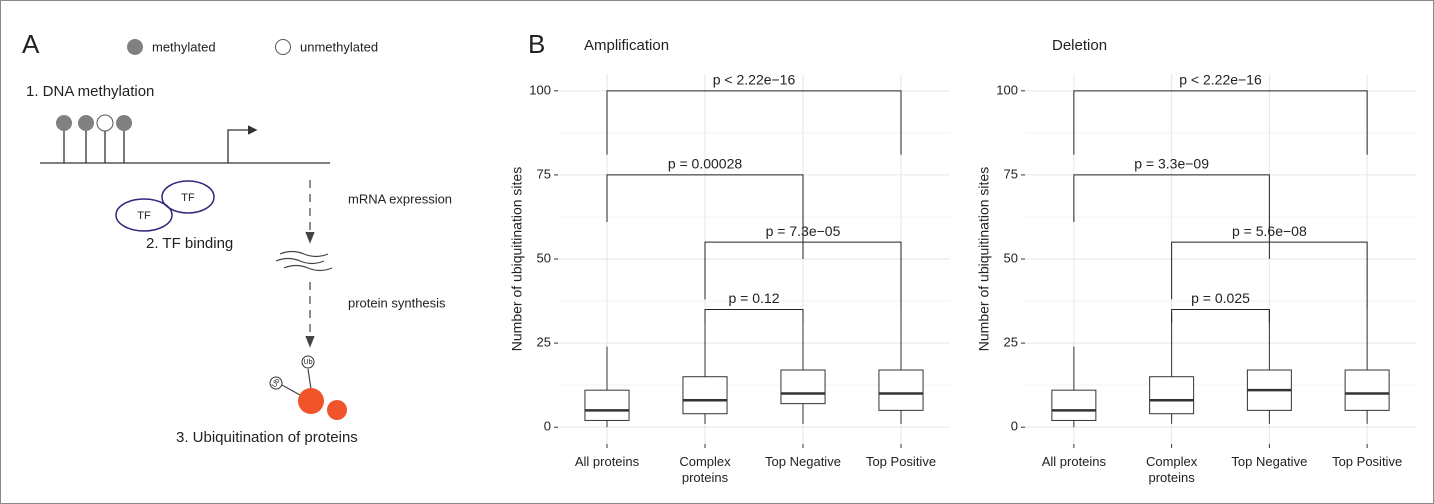 This screenshot has width=1434, height=504. Describe the element at coordinates (90, 91) in the screenshot. I see `step: 1. DNA methylation` at that location.